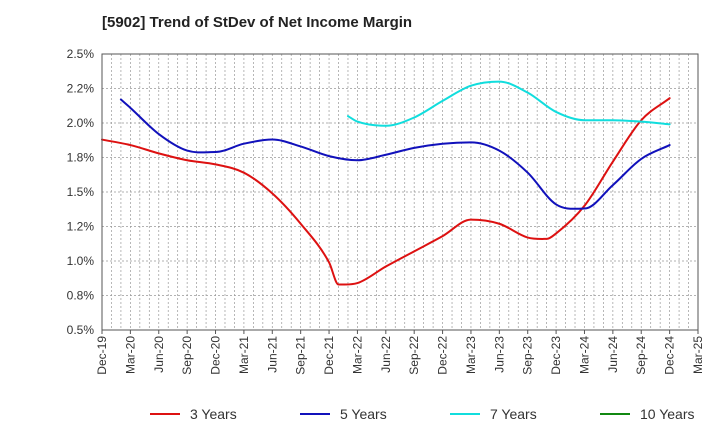 The height and width of the screenshot is (440, 720). Describe the element at coordinates (187, 355) in the screenshot. I see `x-tick-label: Sep-20` at that location.